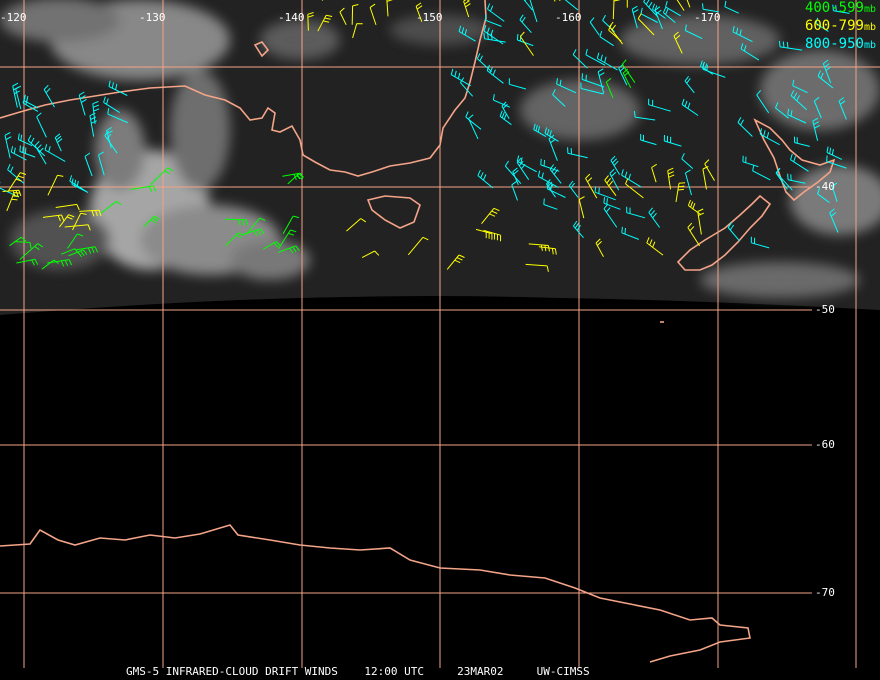  Describe the element at coordinates (568, 17) in the screenshot. I see `lon-label: -160` at that location.